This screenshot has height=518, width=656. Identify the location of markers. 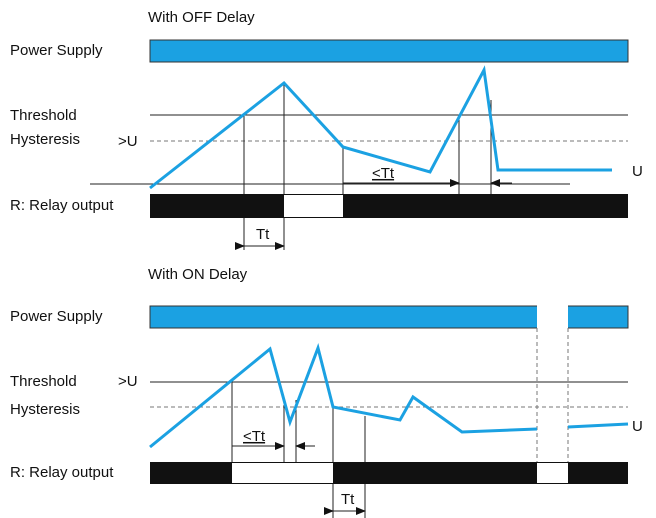
(367, 166).